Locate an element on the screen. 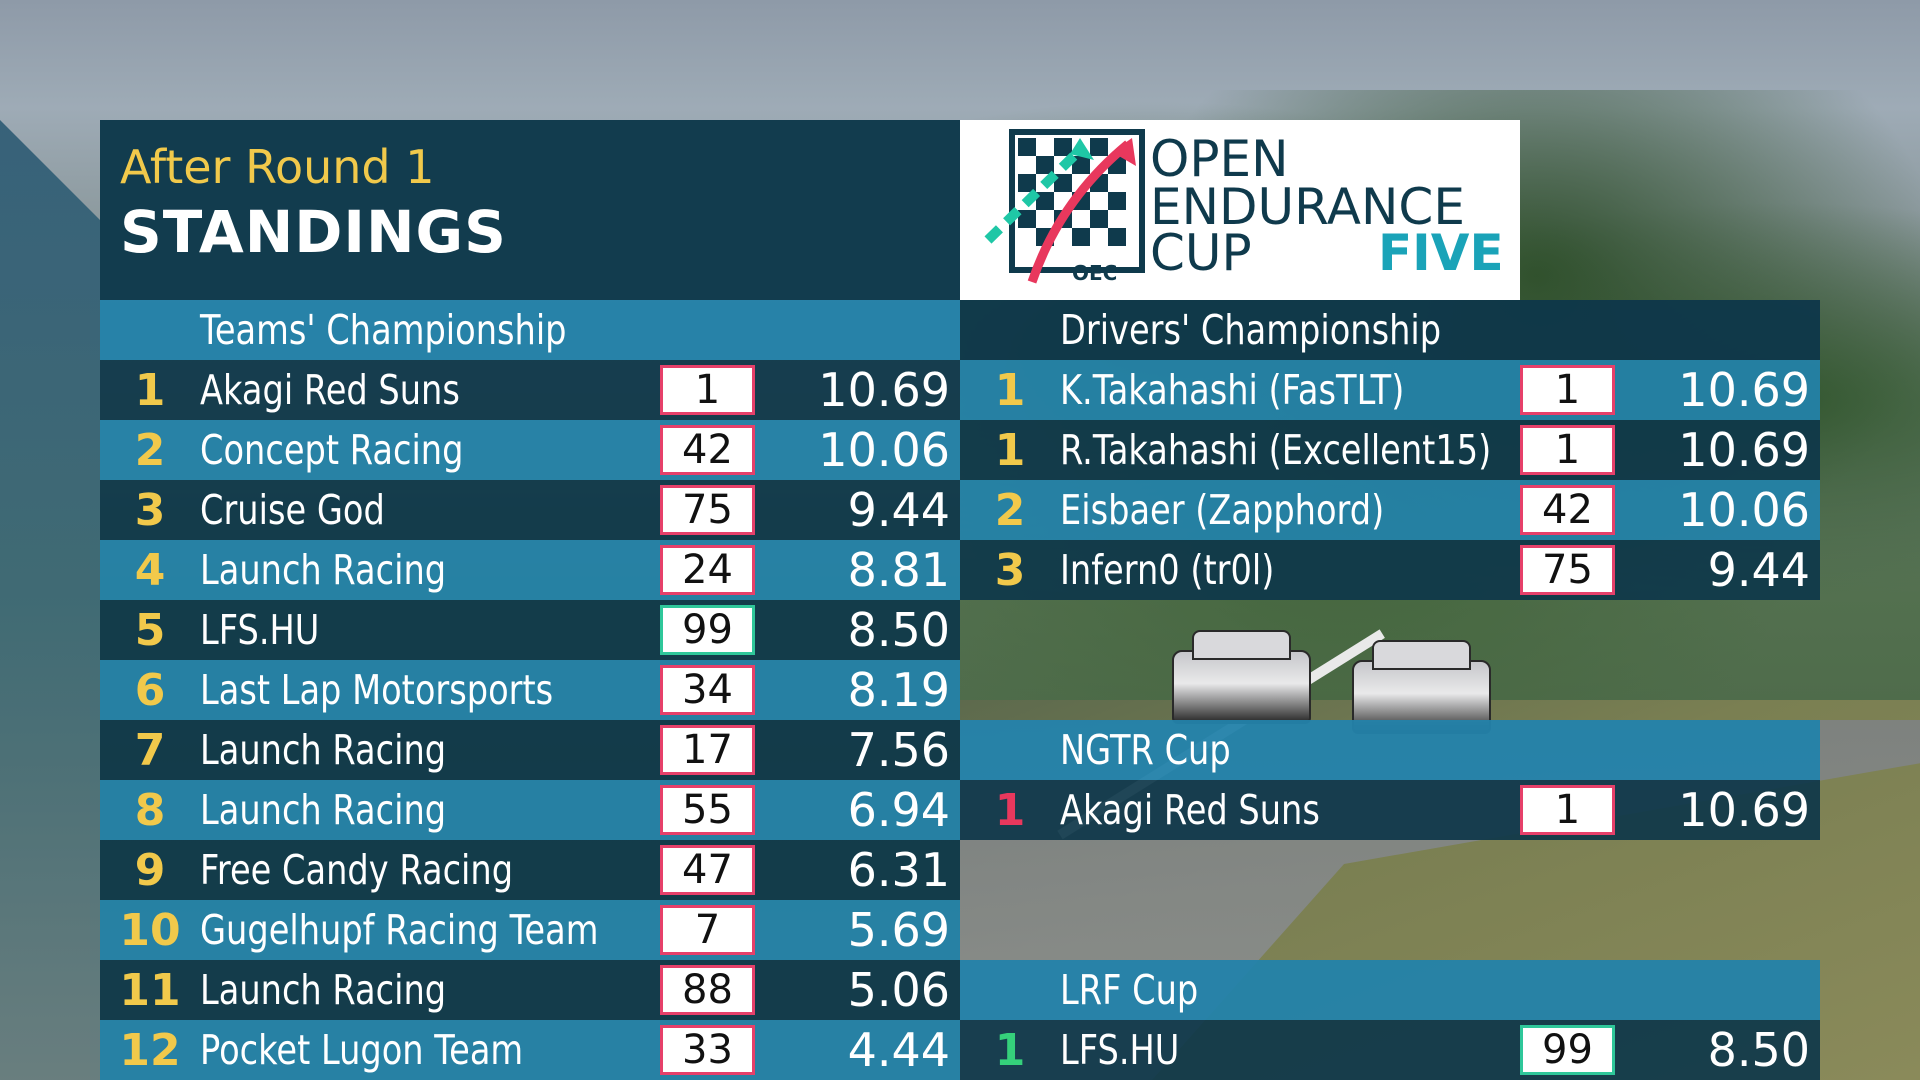  position-number: 6 is located at coordinates (150, 690).